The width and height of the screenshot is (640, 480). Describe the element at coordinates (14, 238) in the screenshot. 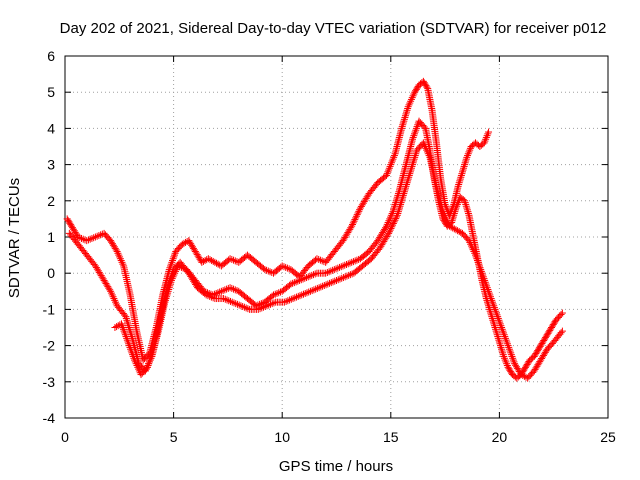

I see `y-axis-label: SDTVAR / TECUs` at that location.